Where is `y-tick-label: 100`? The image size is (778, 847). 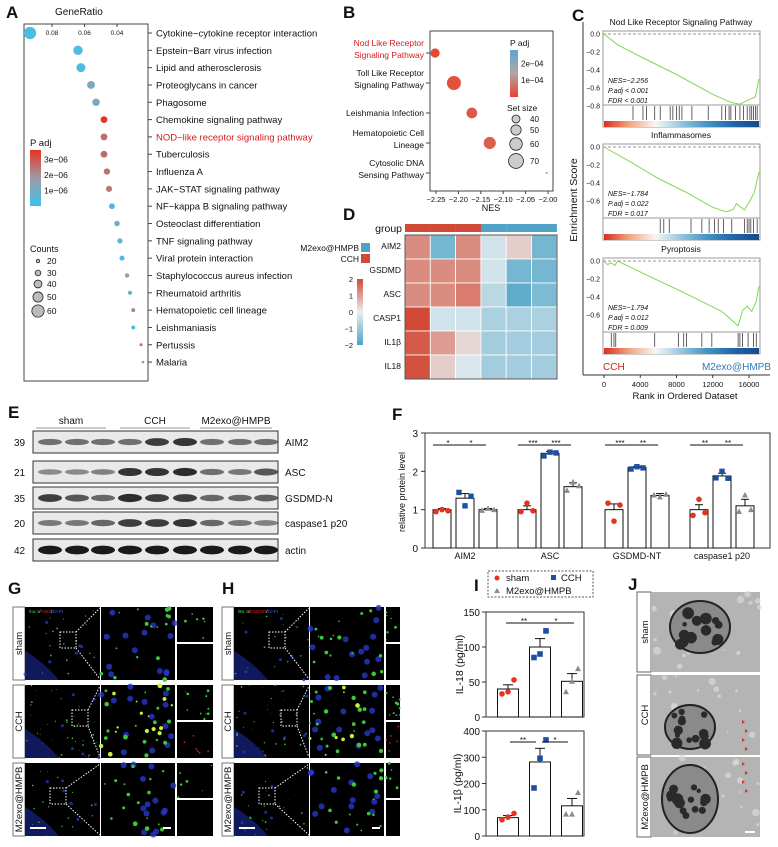
y-tick-label: 100 is located at coordinates (471, 648).